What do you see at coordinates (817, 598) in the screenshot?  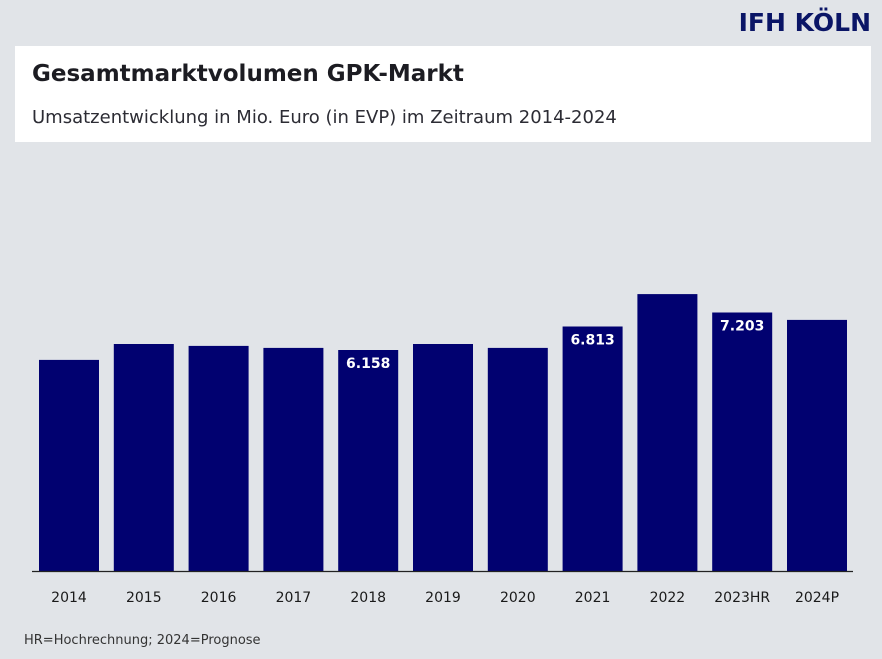 I see `x-tick-label-2024P: 2024P` at bounding box center [817, 598].